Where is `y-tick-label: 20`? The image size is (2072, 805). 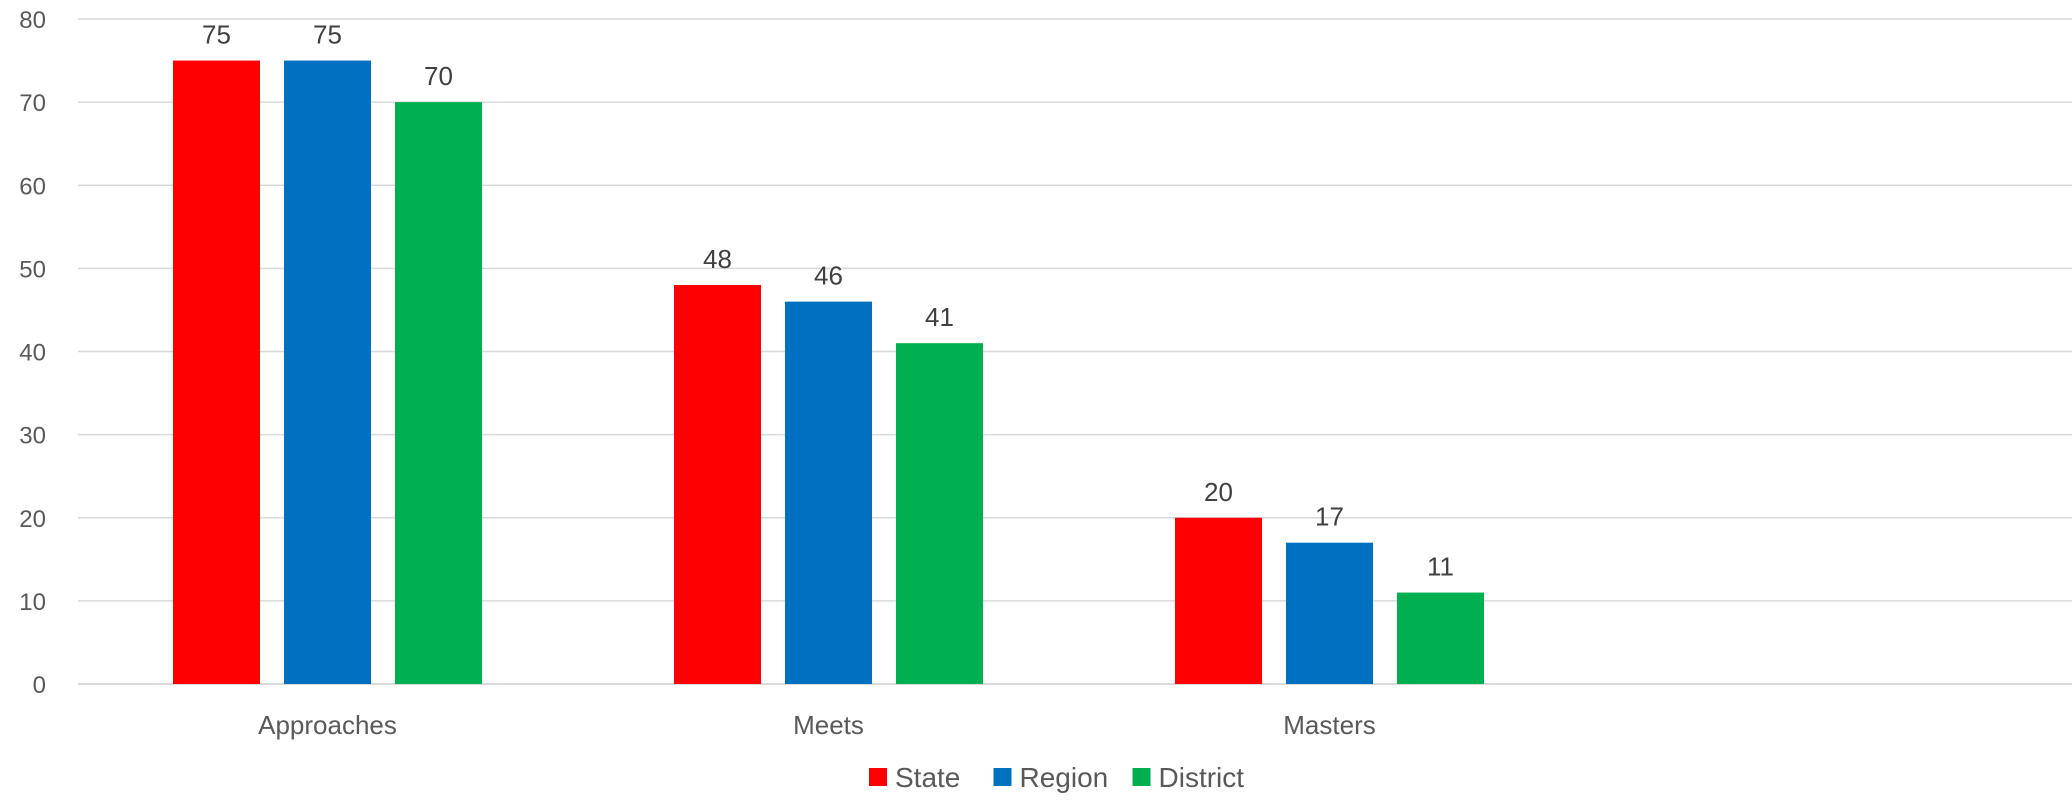 y-tick-label: 20 is located at coordinates (32, 519).